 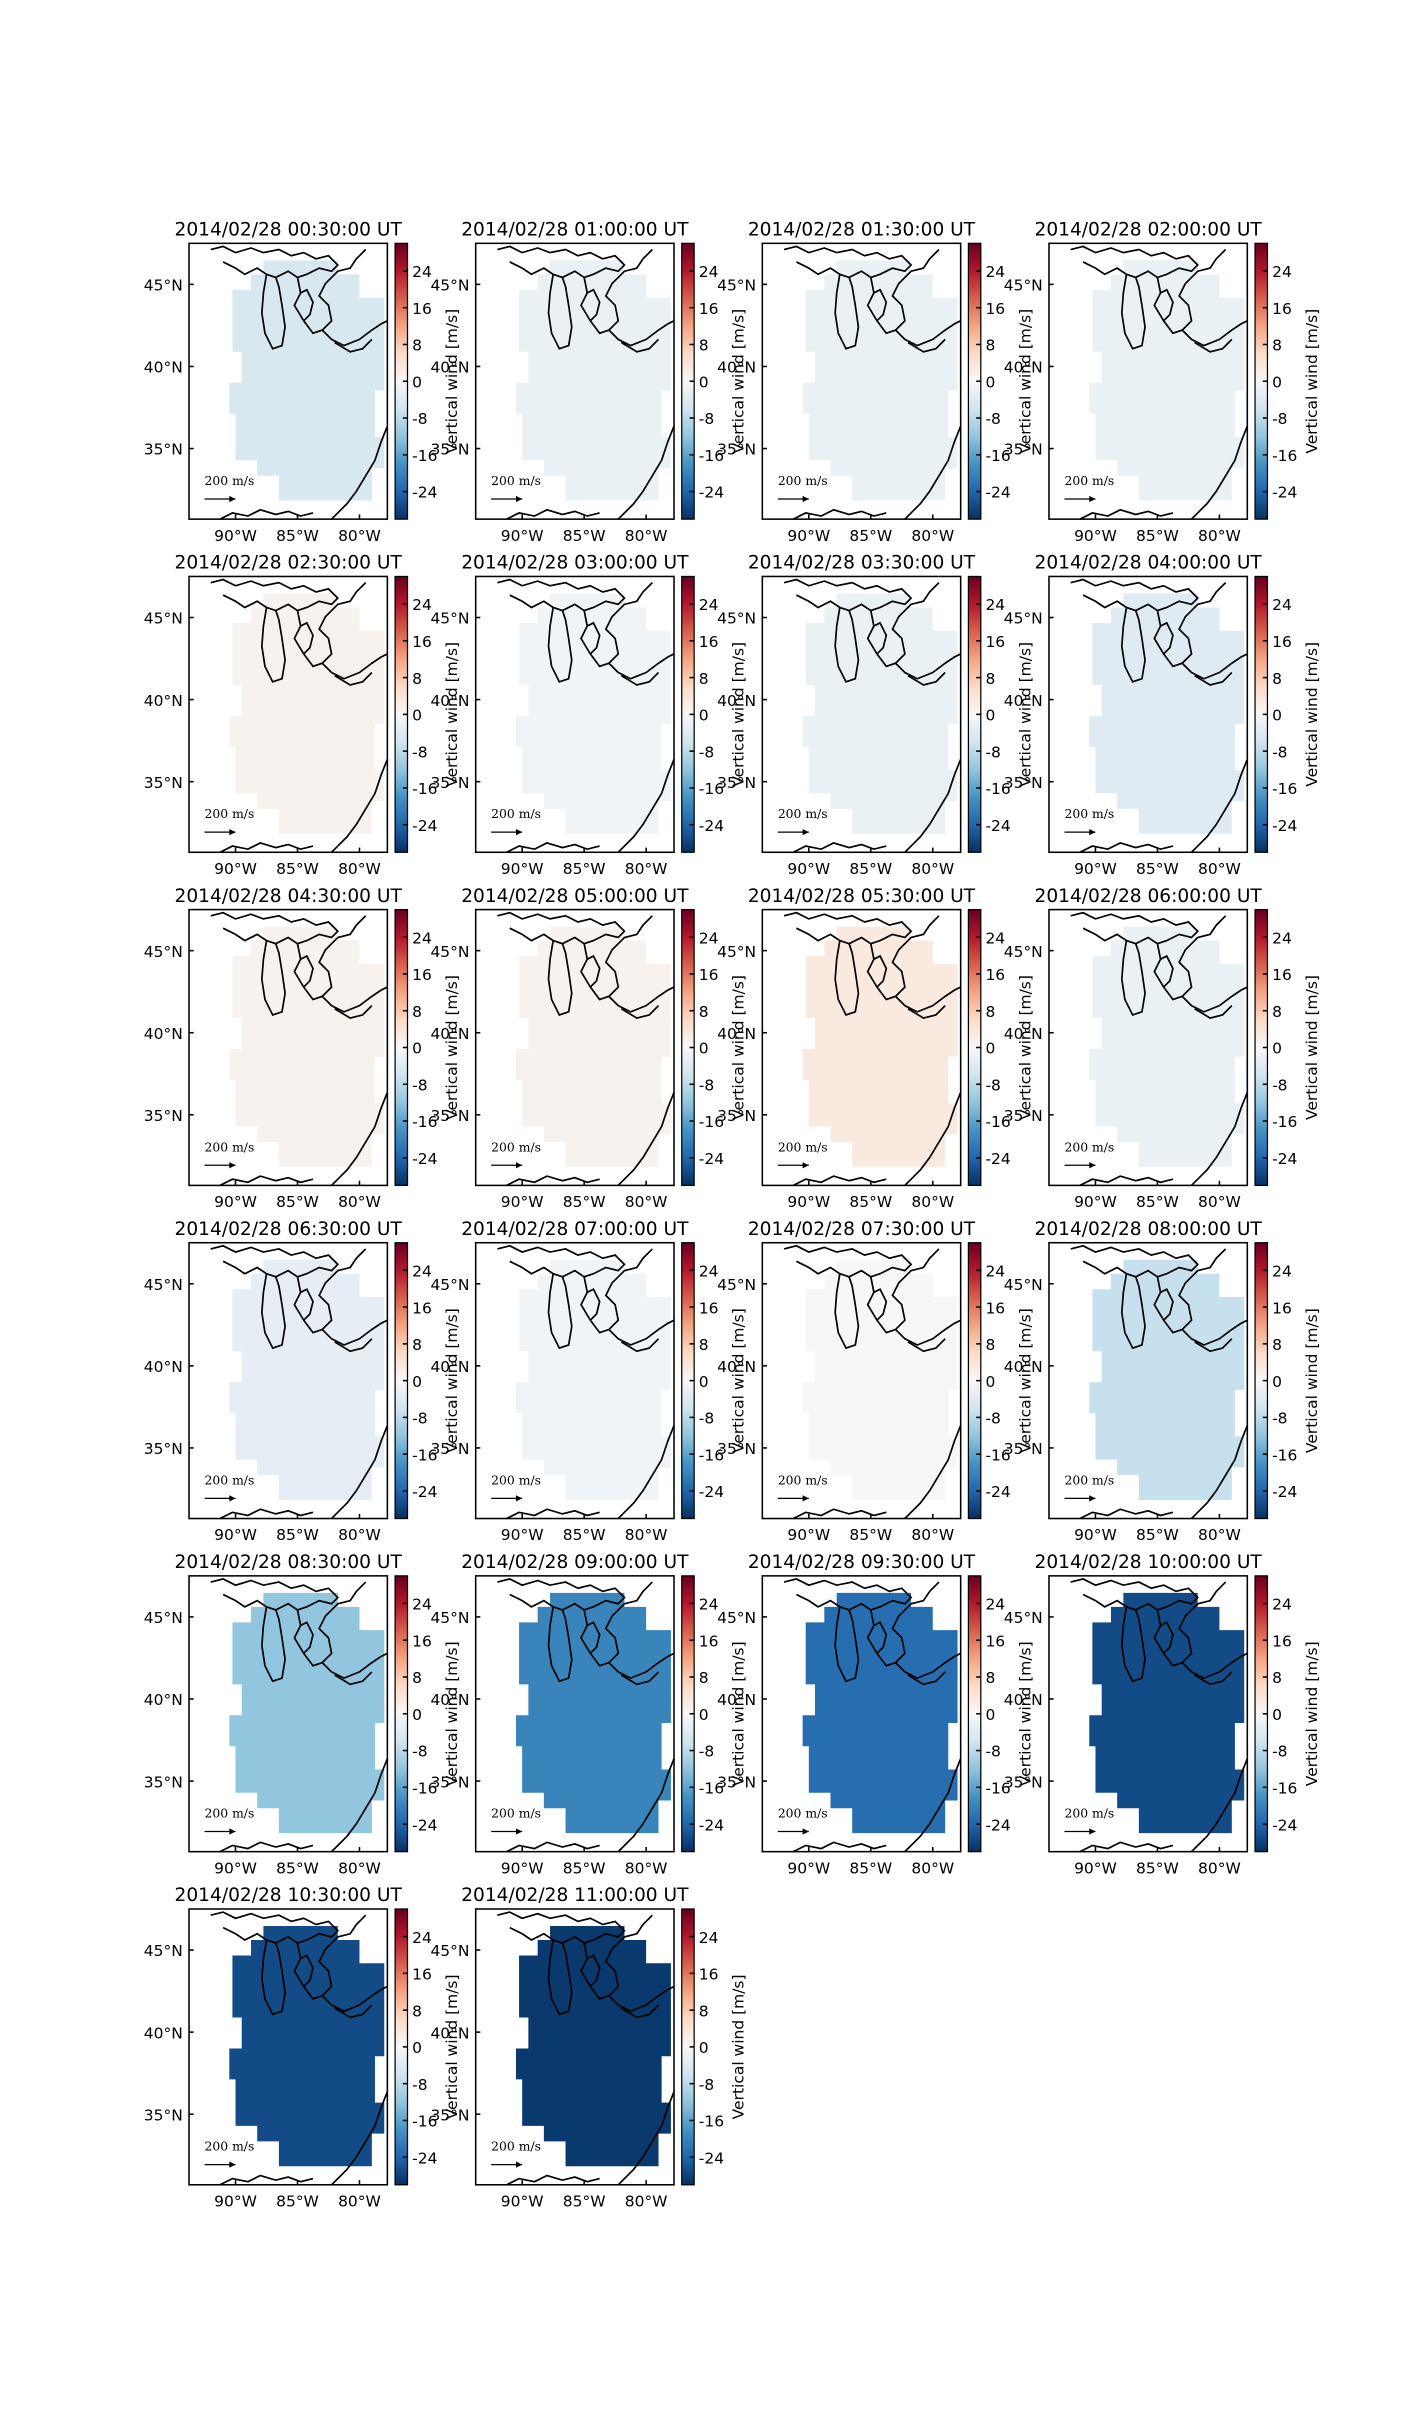 I want to click on panel-title: 2014/02/28 08:00:00 UT, so click(x=1149, y=1229).